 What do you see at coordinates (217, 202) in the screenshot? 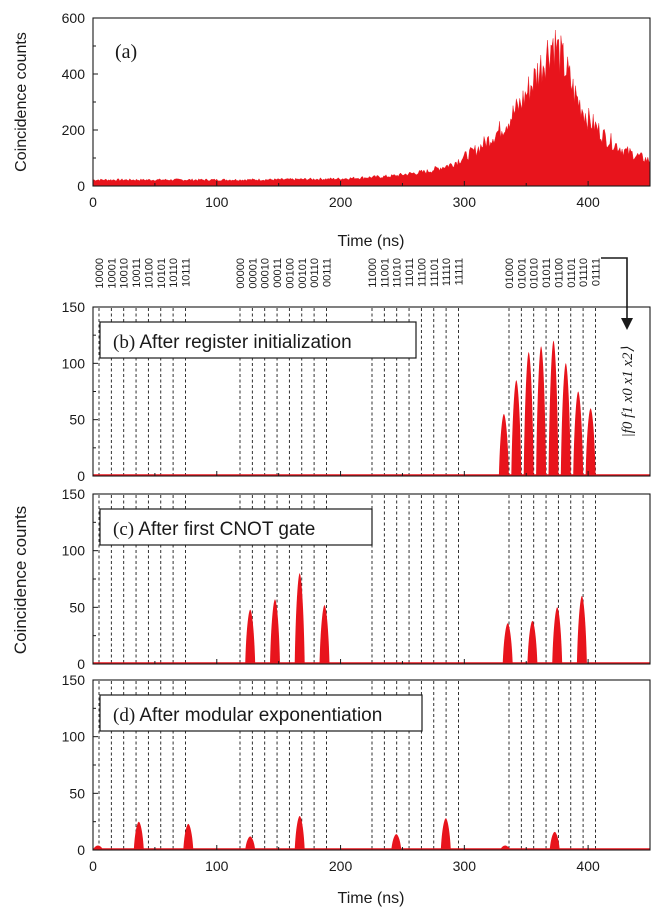
I see `x-tick-label-a: 100` at bounding box center [217, 202].